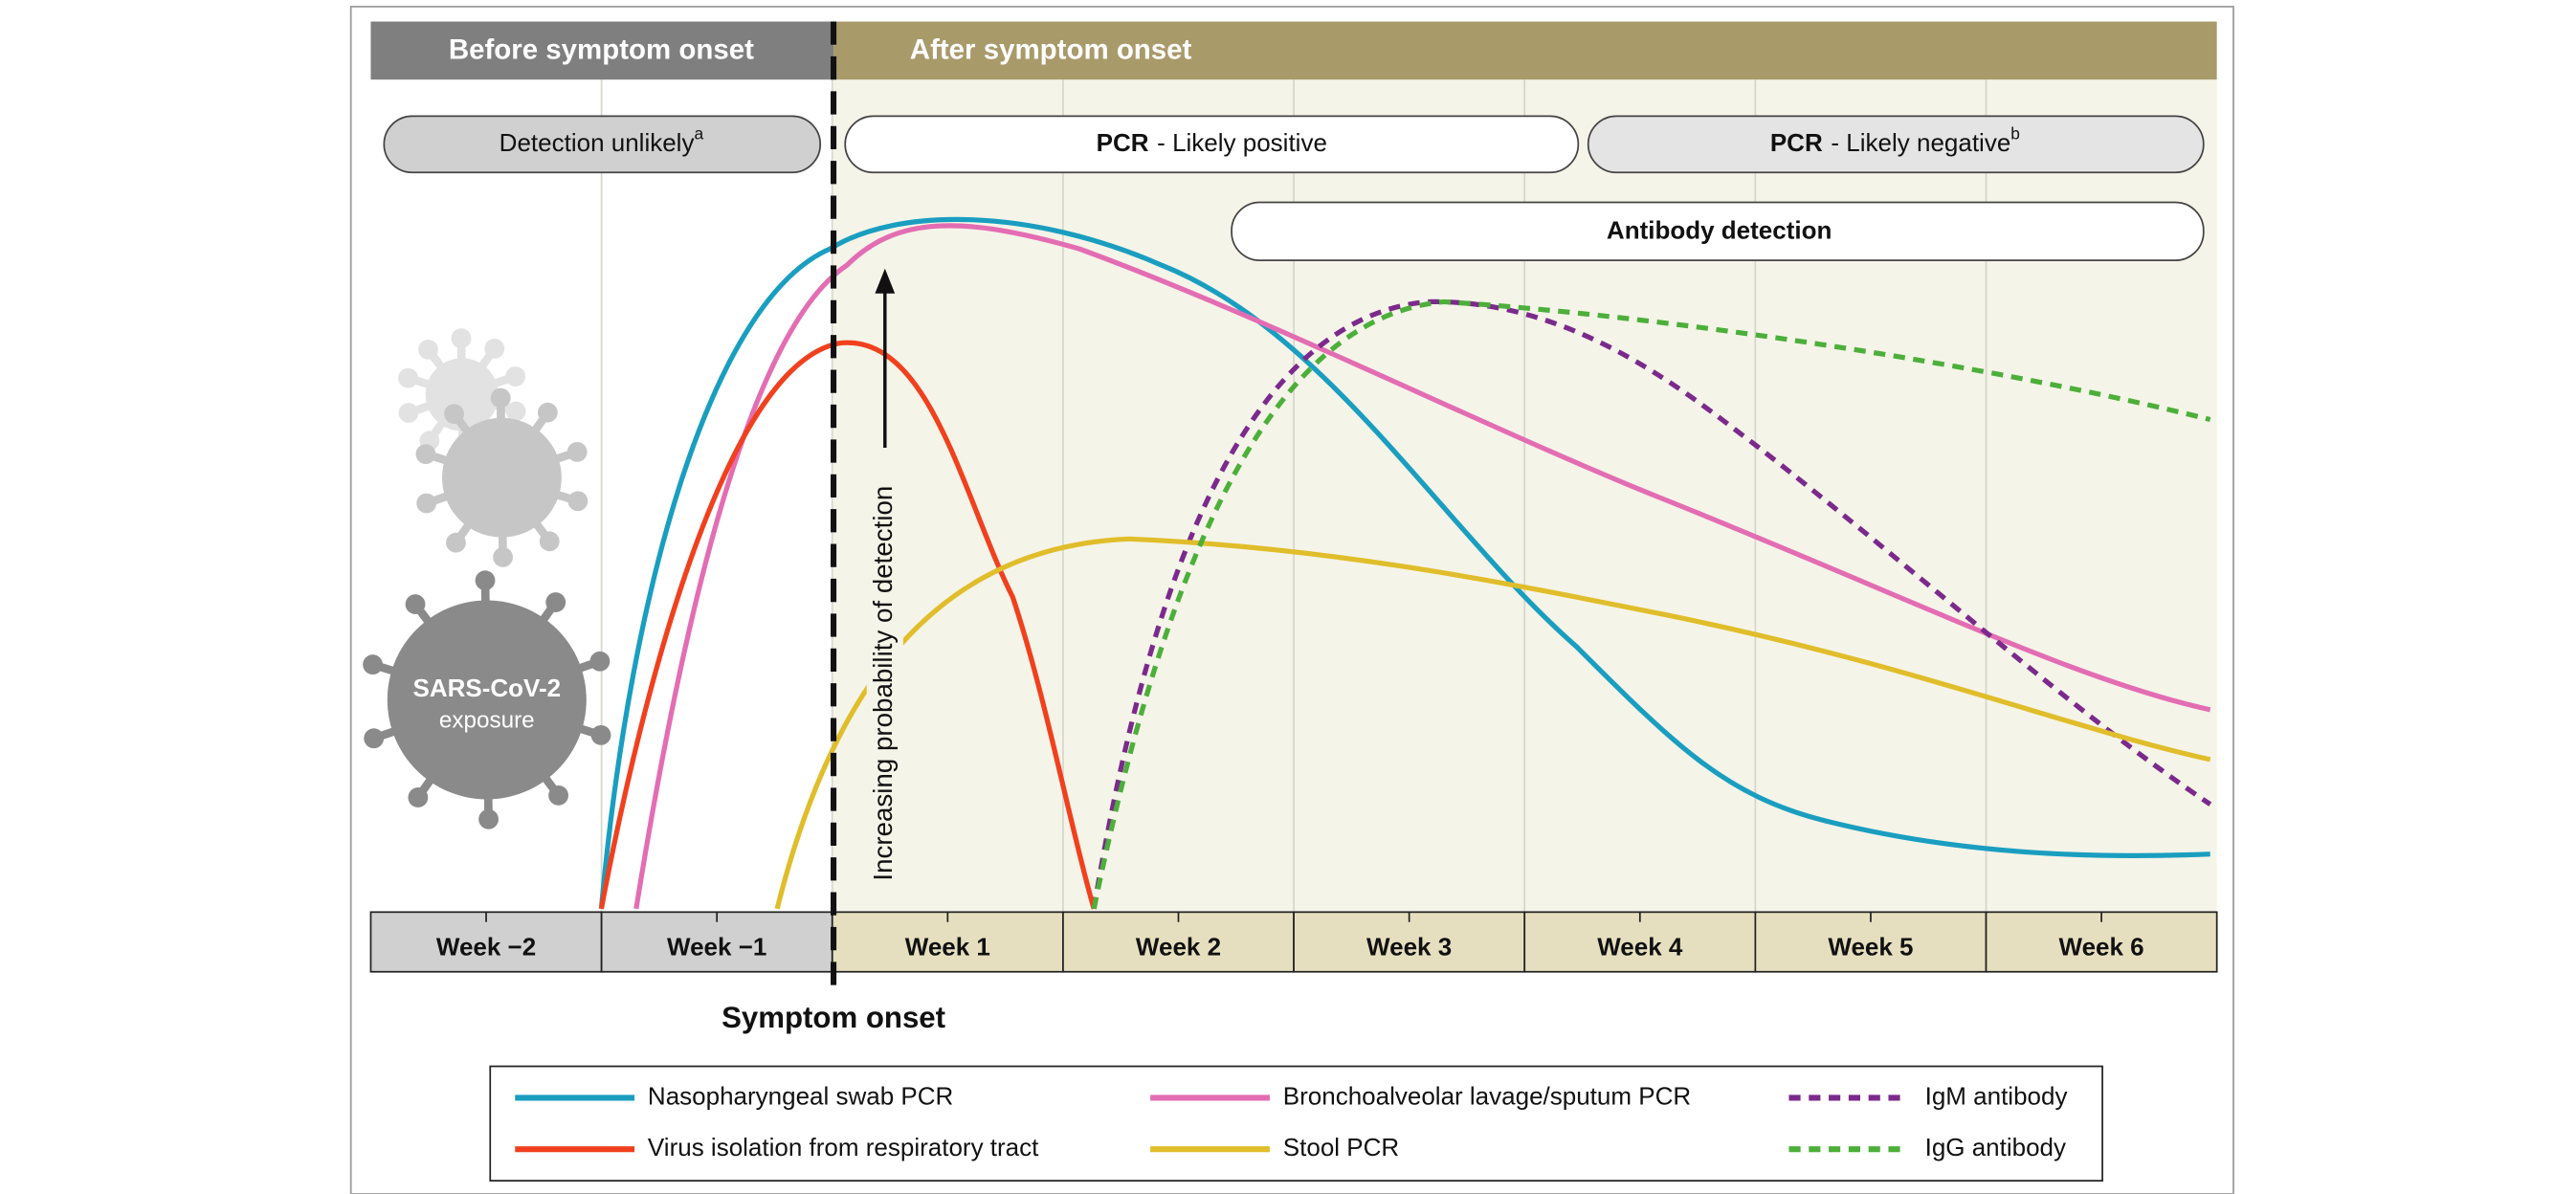 Image resolution: width=2576 pixels, height=1194 pixels. Describe the element at coordinates (1487, 1096) in the screenshot. I see `legend-label: Bronchoalveolar lavage/sputum PCR` at that location.